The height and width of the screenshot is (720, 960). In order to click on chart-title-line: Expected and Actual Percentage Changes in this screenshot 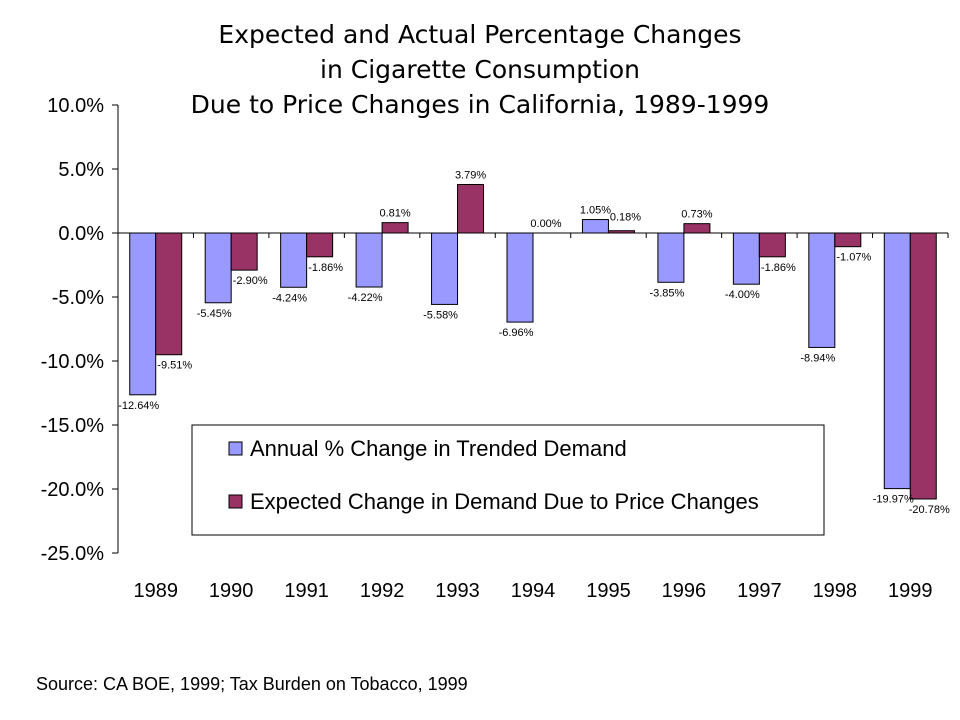, I will do `click(479, 34)`.